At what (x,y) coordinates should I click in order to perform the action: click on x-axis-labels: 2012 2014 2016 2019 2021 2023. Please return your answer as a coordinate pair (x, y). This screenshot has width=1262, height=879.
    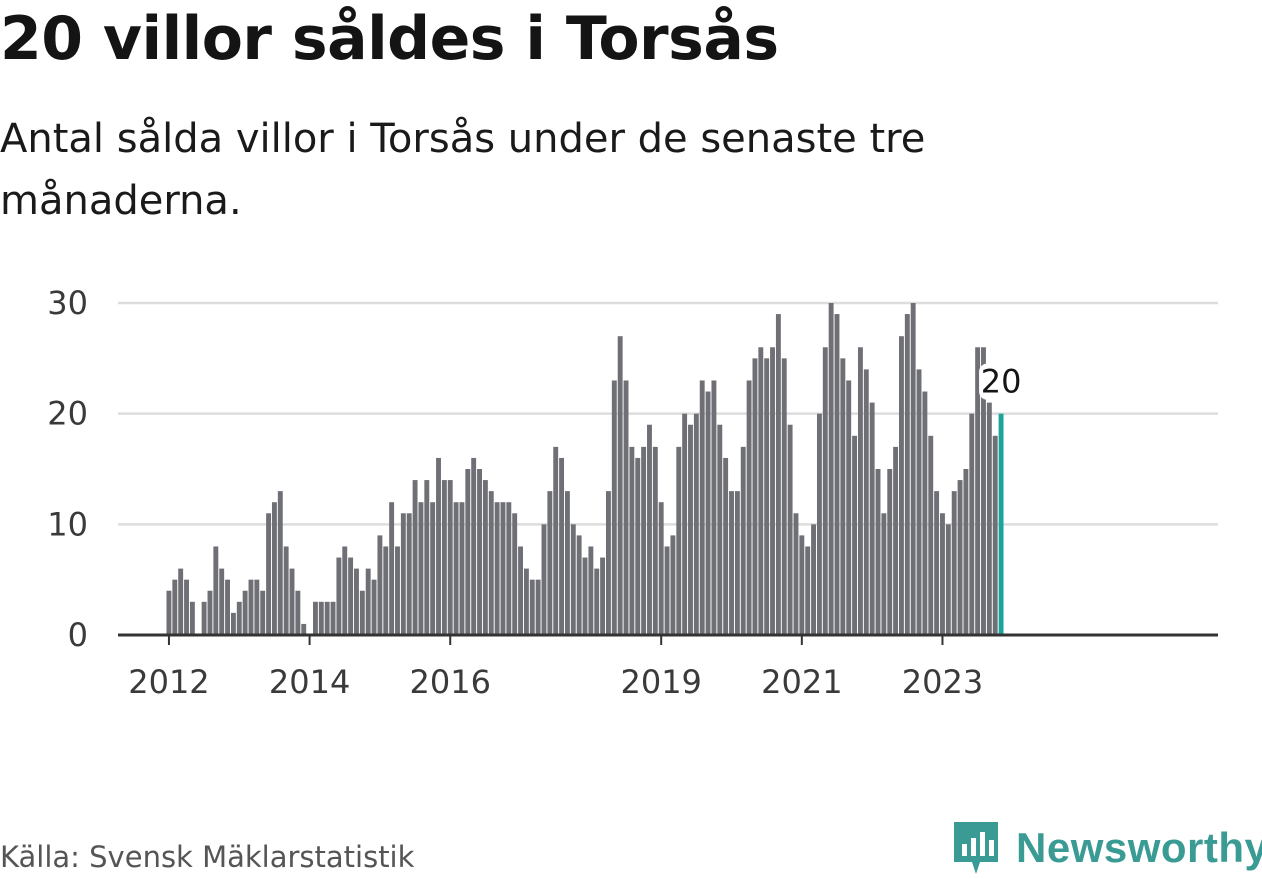
    Looking at the image, I should click on (555, 668).